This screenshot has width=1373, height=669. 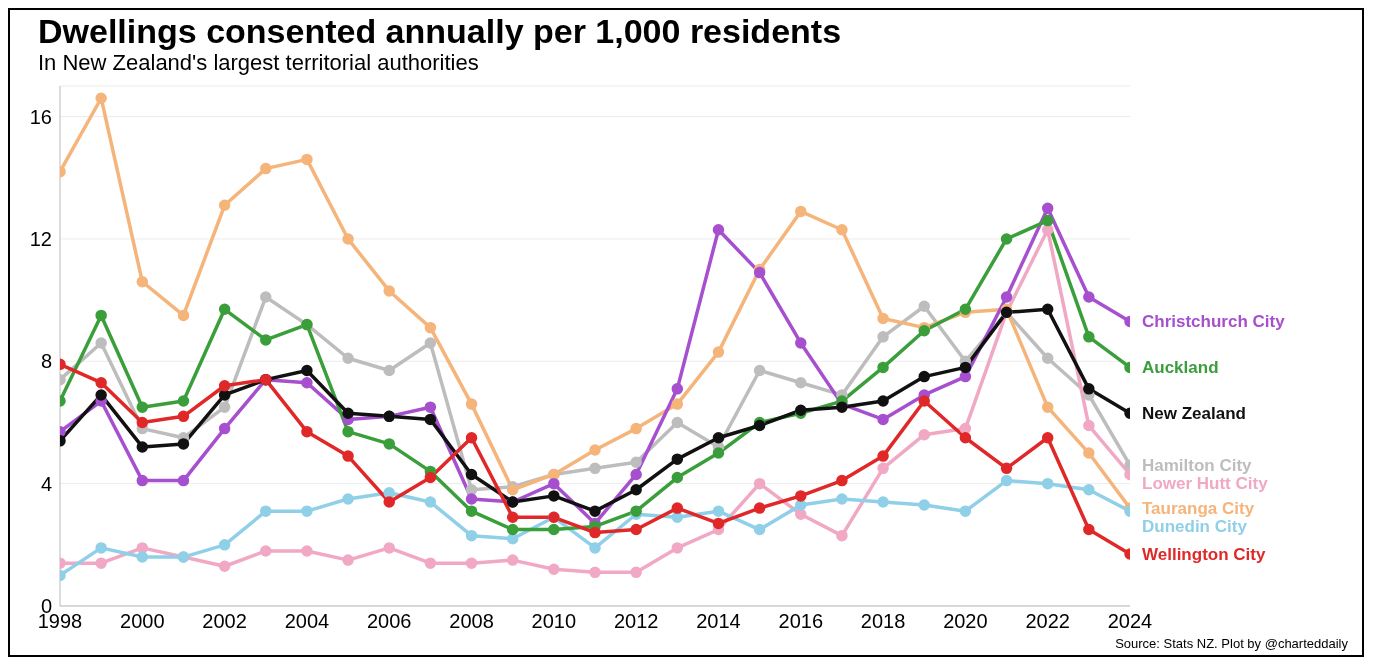 What do you see at coordinates (1047, 621) in the screenshot?
I see `x-tick-label: 2022` at bounding box center [1047, 621].